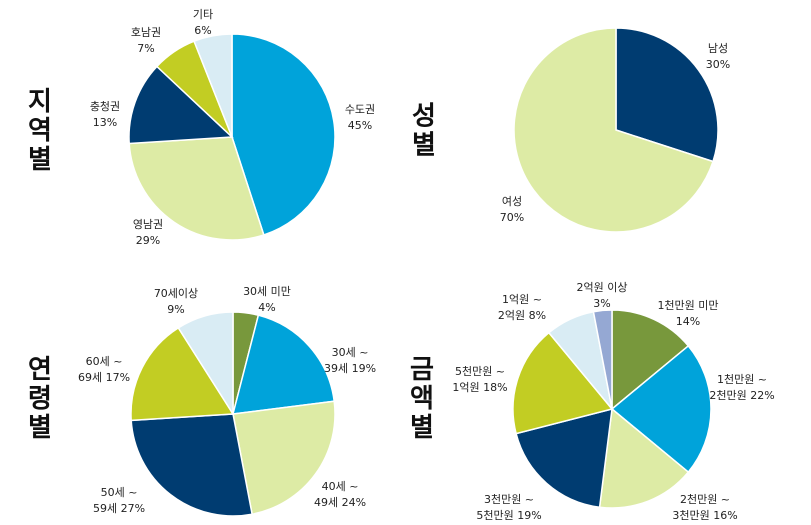 The image size is (811, 525). Describe the element at coordinates (119, 500) in the screenshot. I see `slice-label-age-3: 50세 ~59세 27%` at that location.